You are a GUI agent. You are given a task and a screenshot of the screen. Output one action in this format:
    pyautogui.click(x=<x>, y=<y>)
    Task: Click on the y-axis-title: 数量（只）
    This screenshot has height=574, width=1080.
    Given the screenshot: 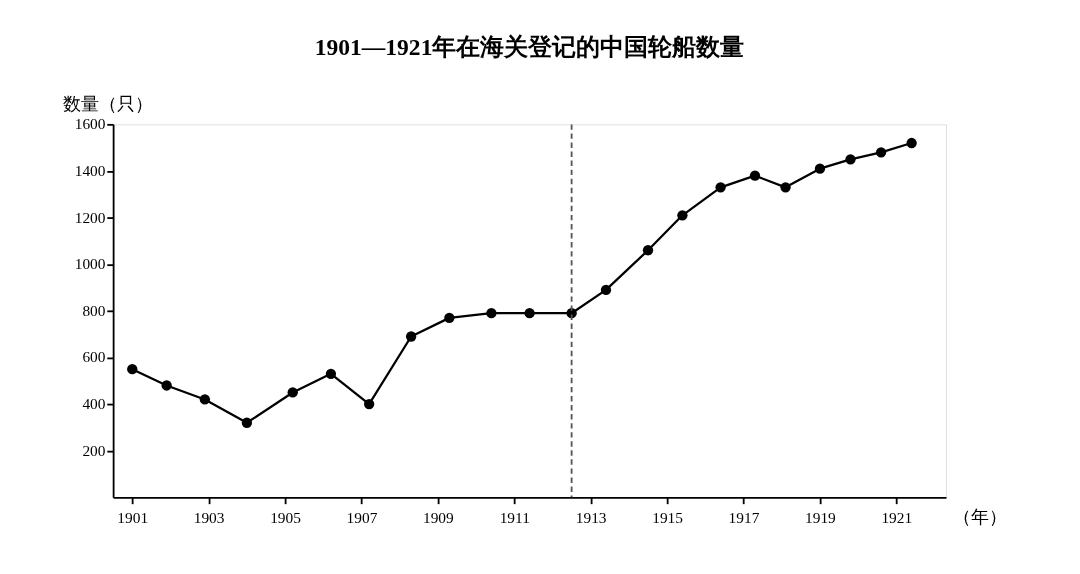 What is the action you would take?
    pyautogui.click(x=108, y=103)
    